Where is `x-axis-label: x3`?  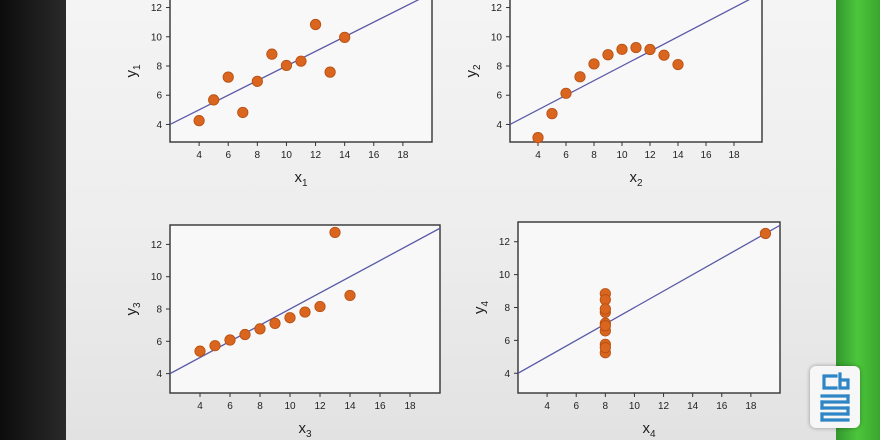 x-axis-label: x3 is located at coordinates (305, 430).